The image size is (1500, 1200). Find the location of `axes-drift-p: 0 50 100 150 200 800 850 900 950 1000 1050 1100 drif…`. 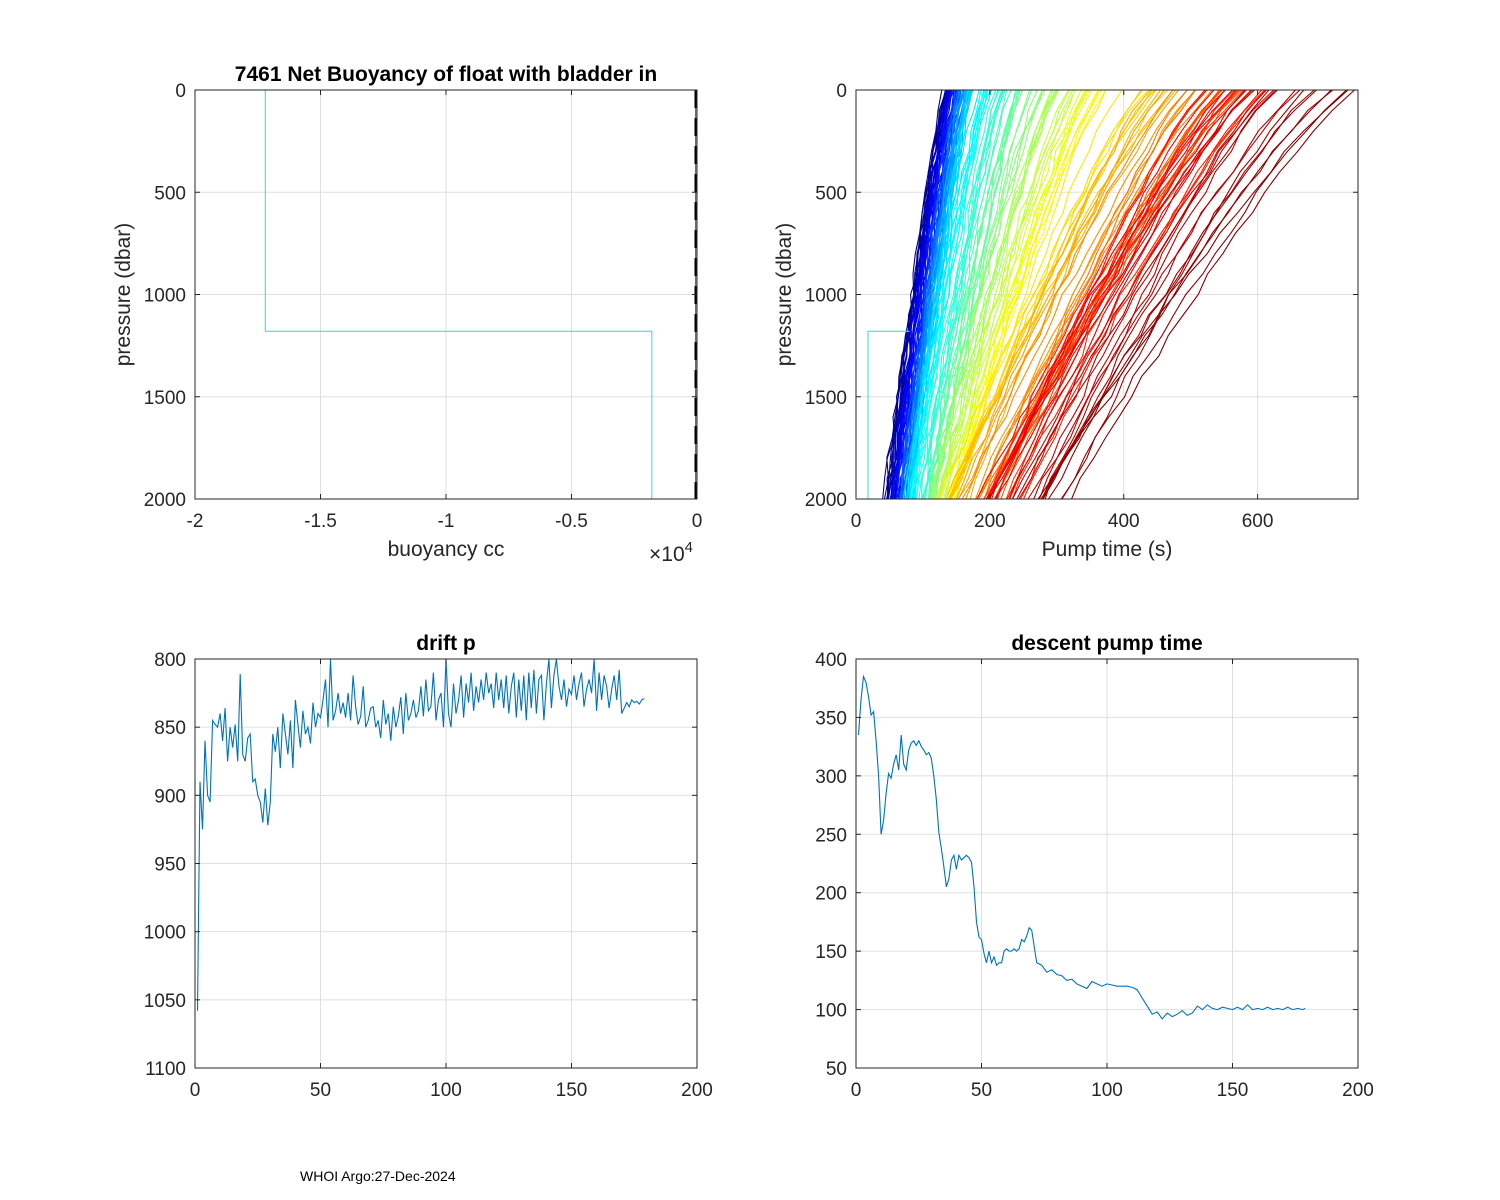

axes-drift-p: 0 50 100 150 200 800 850 900 950 1000 1050 1100 drif… is located at coordinates (428, 866).